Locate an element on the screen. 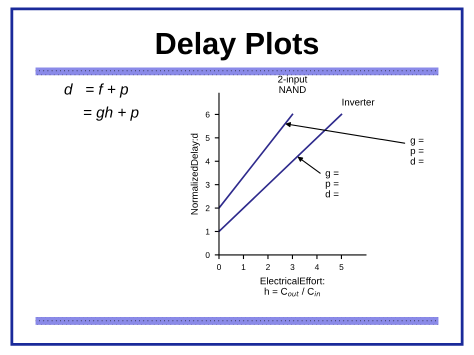 The width and height of the screenshot is (474, 355). x-tick-label: 2 is located at coordinates (268, 267).